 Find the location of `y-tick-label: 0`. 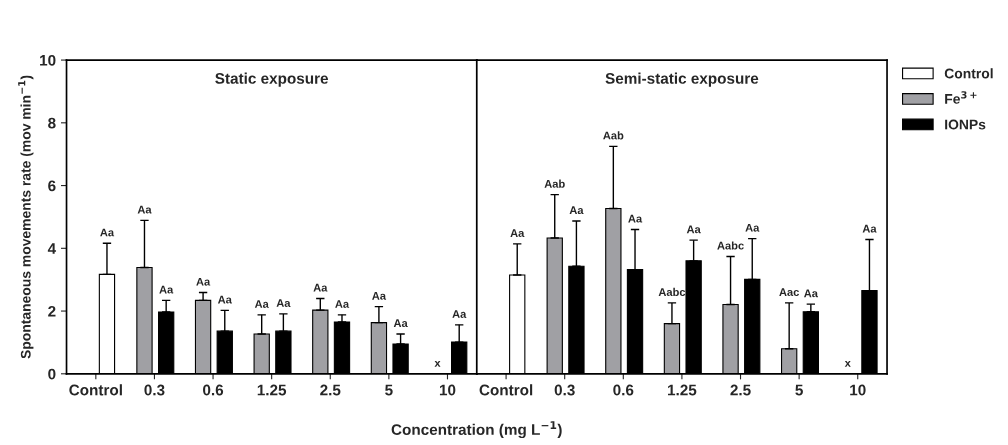

y-tick-label: 0 is located at coordinates (52, 374).